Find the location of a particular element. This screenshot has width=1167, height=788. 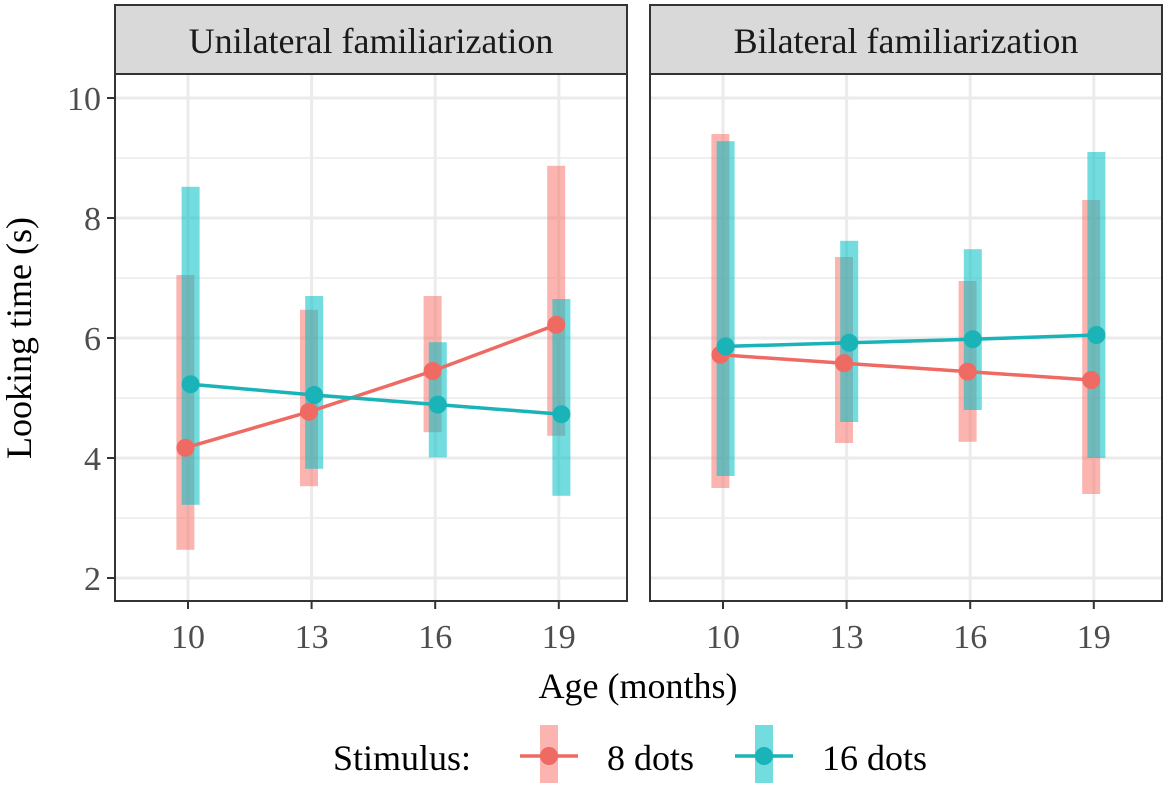

panel-strip-title: Bilateral familiarization is located at coordinates (906, 41).